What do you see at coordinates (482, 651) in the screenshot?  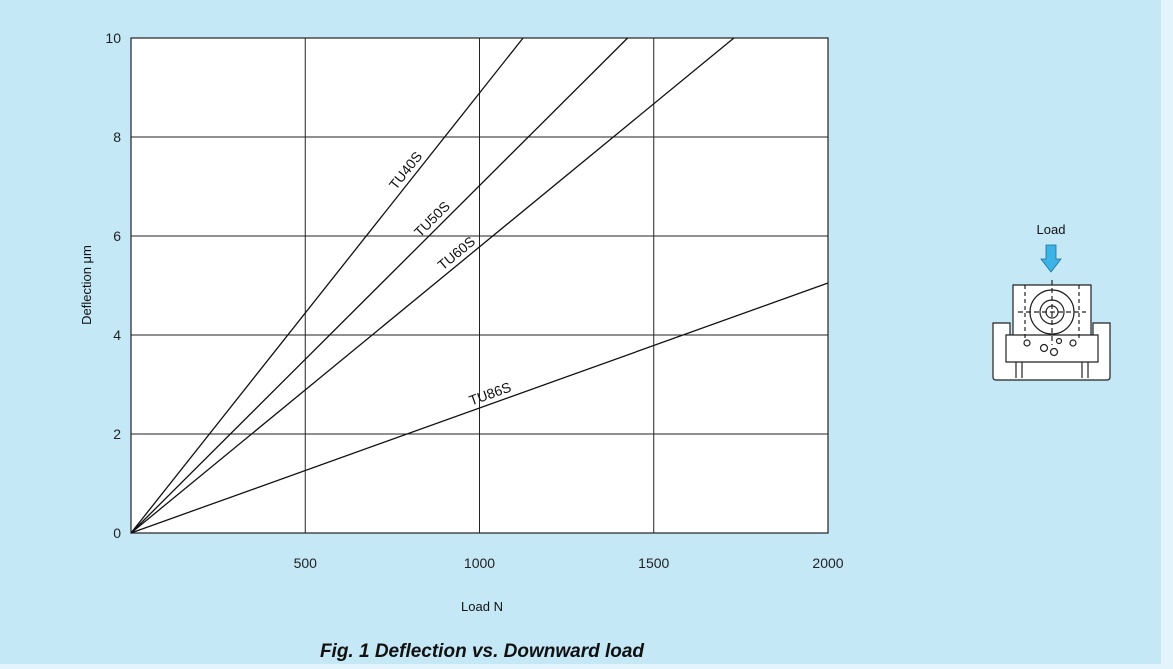 I see `figure-caption: Fig. 1 Deflection vs. Downward load` at bounding box center [482, 651].